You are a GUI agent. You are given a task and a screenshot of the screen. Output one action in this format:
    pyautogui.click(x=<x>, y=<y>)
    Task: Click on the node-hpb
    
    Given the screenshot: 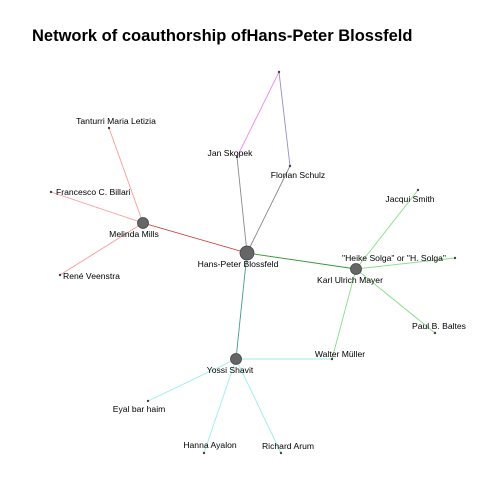 What is the action you would take?
    pyautogui.click(x=247, y=253)
    